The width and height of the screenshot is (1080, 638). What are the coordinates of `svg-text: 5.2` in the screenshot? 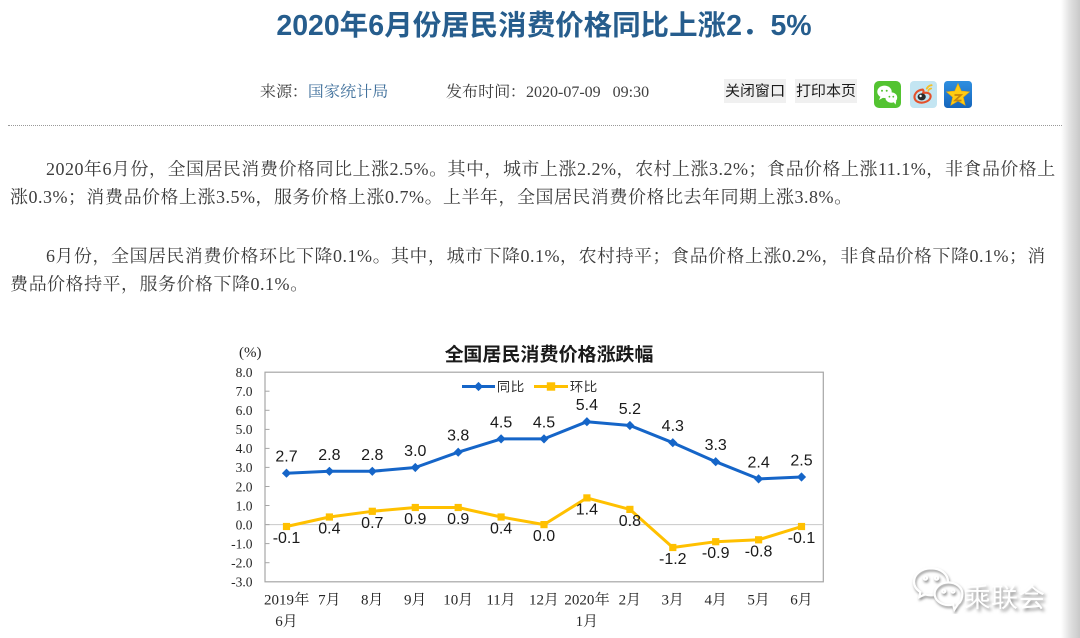 It's located at (630, 409).